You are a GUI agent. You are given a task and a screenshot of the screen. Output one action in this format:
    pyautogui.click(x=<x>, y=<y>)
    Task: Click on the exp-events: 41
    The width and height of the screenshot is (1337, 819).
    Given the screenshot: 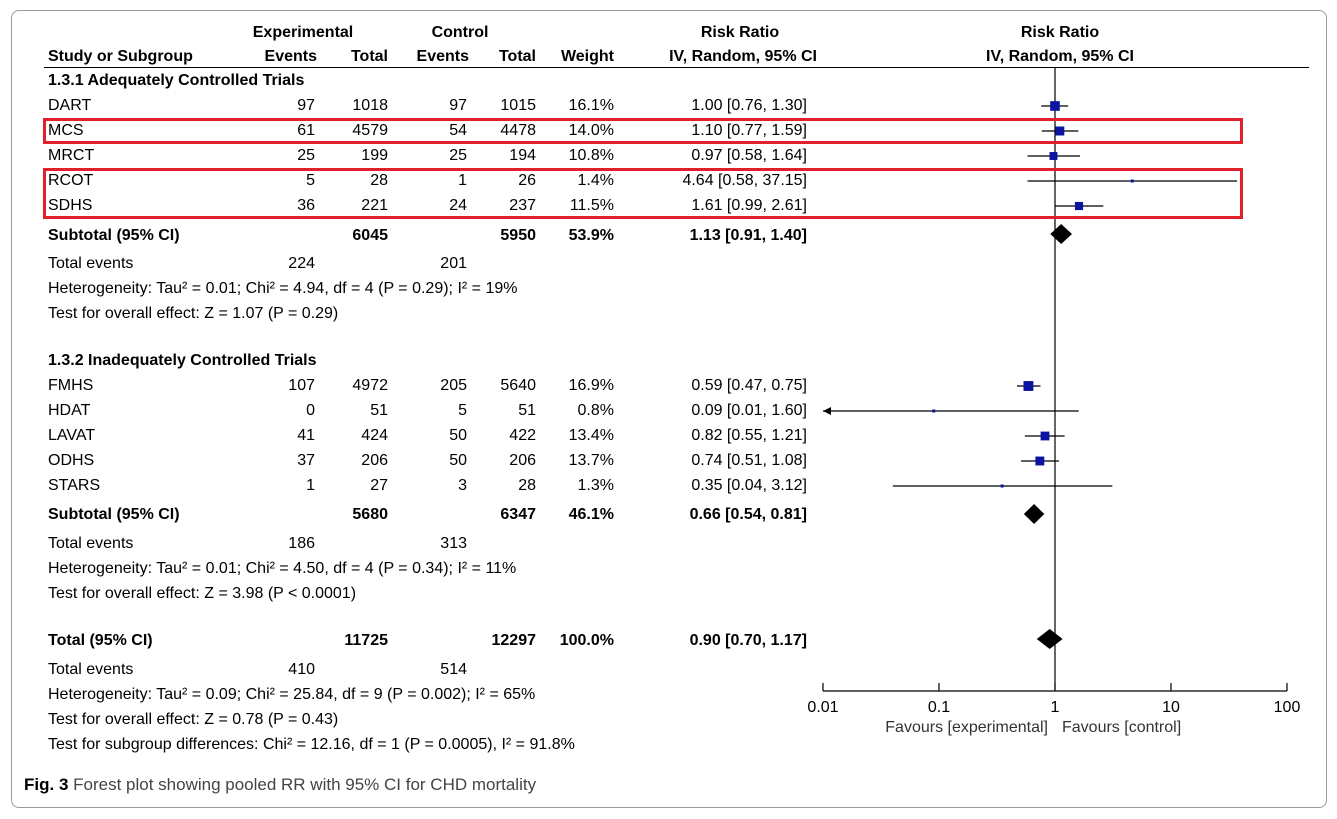 What is the action you would take?
    pyautogui.click(x=306, y=435)
    